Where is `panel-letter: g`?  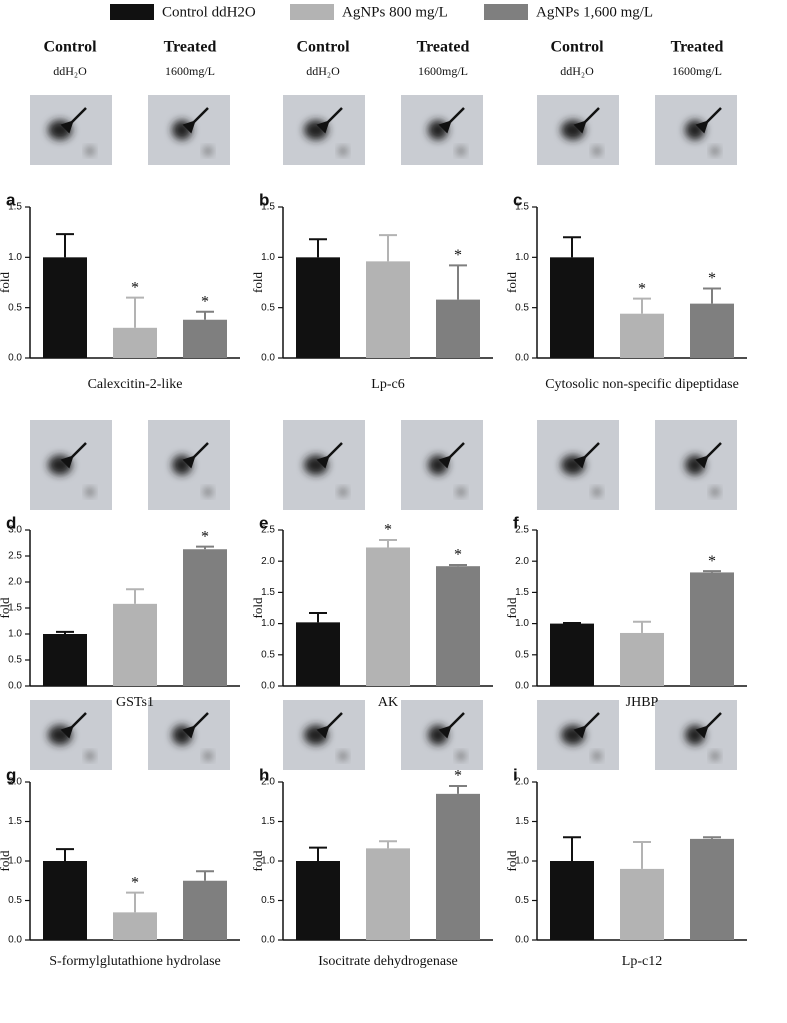
panel-letter: g is located at coordinates (11, 774).